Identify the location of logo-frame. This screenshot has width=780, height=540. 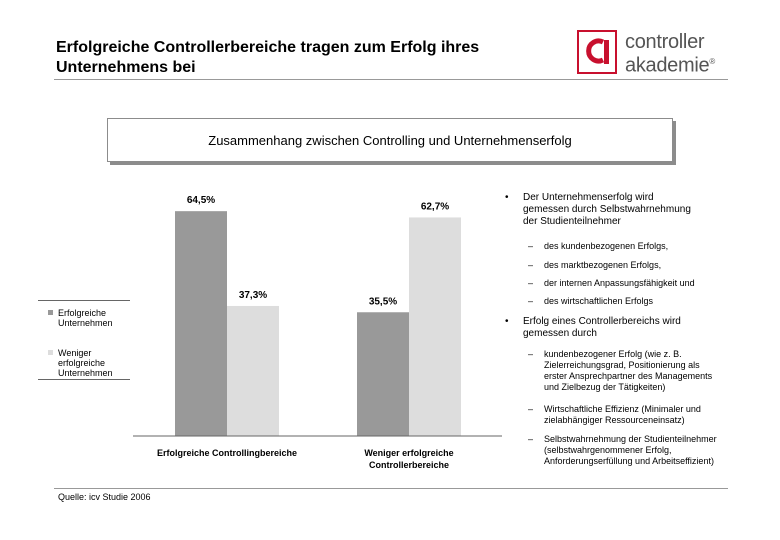
(597, 52).